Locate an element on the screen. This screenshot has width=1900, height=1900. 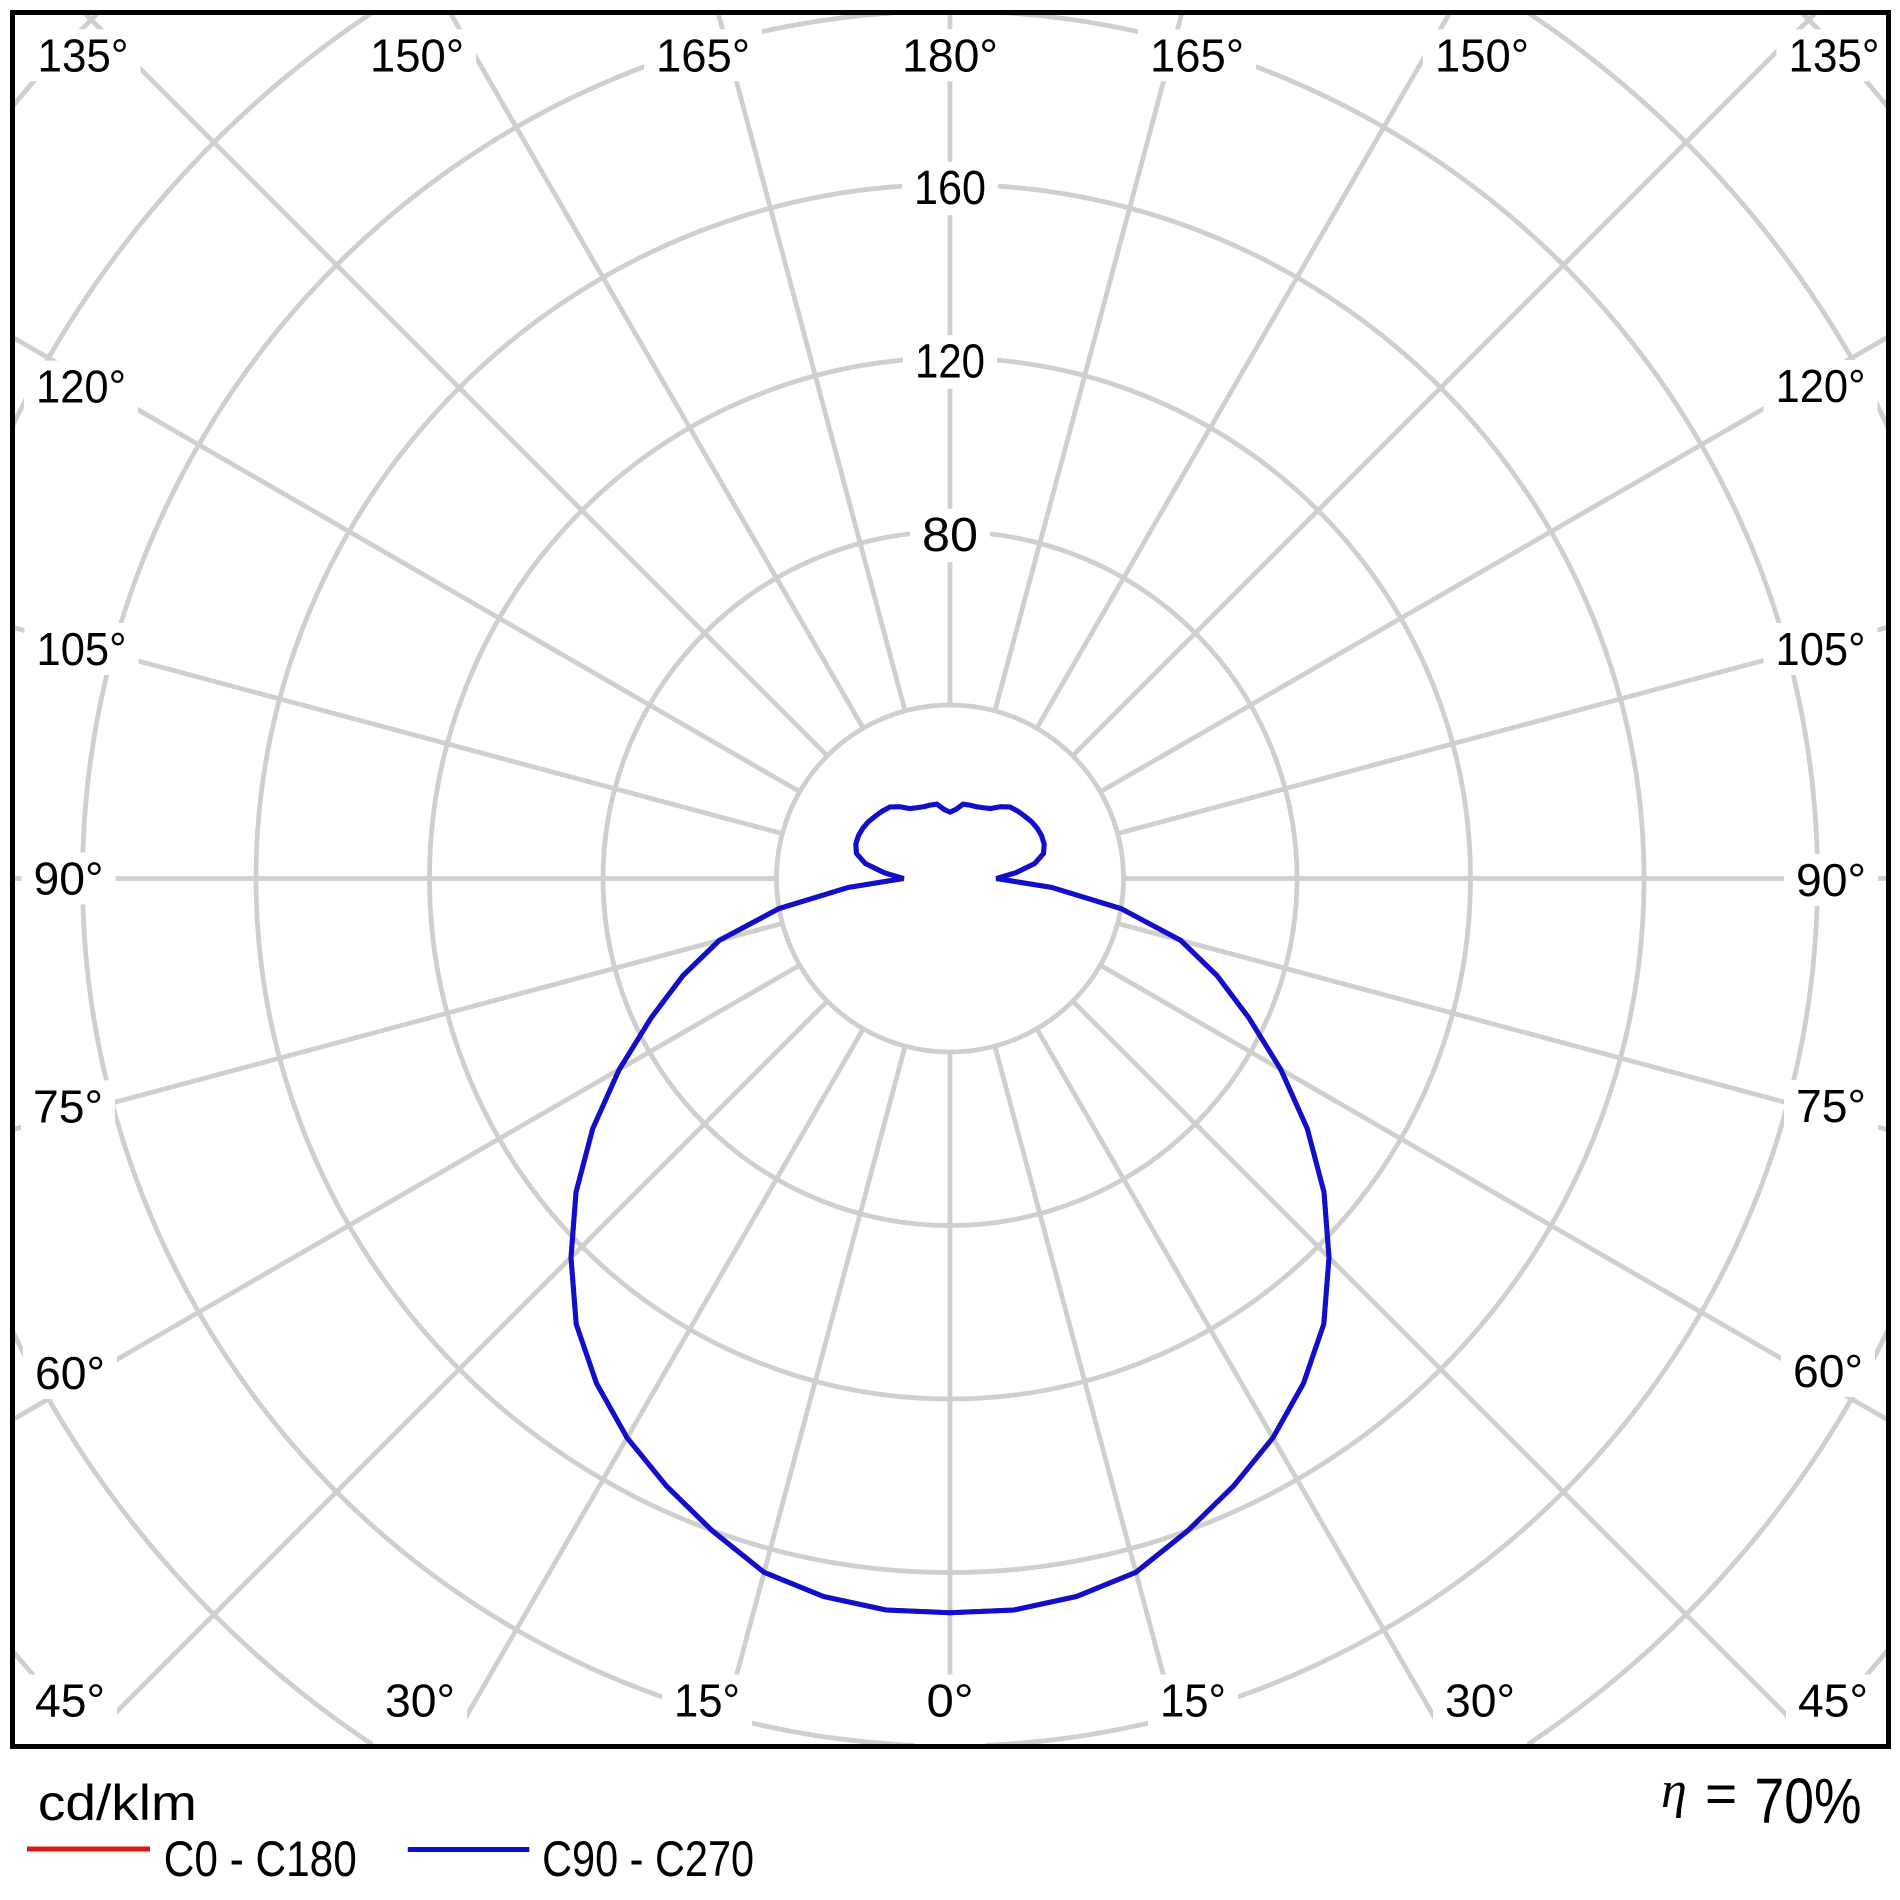
svg-text: 120 is located at coordinates (950, 362).